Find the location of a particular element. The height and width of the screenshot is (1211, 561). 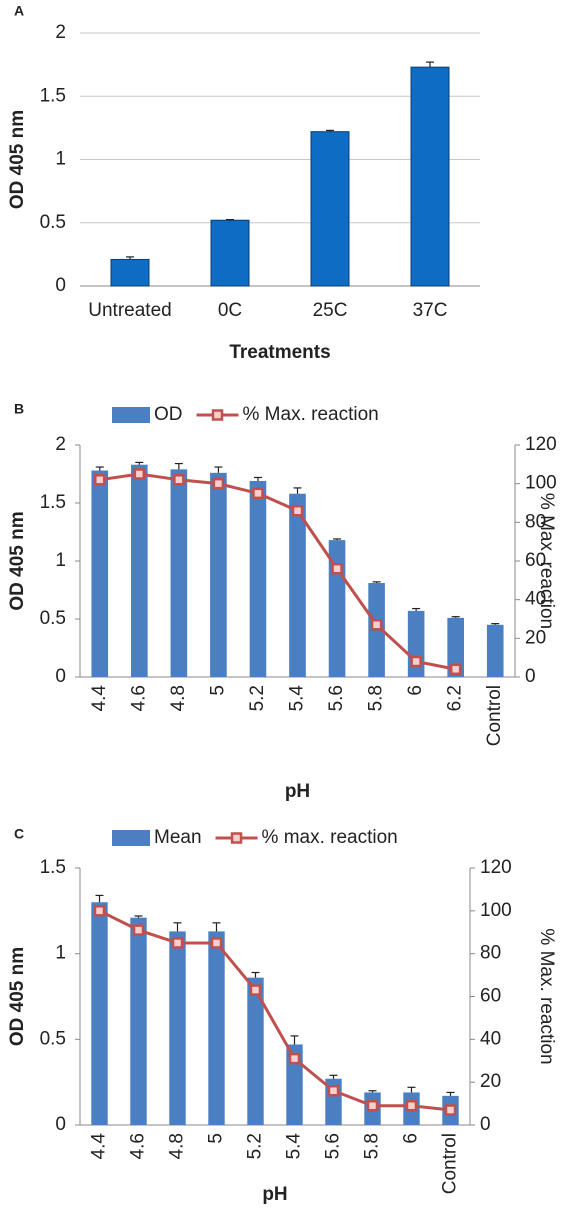

legend-label: OD is located at coordinates (168, 414).